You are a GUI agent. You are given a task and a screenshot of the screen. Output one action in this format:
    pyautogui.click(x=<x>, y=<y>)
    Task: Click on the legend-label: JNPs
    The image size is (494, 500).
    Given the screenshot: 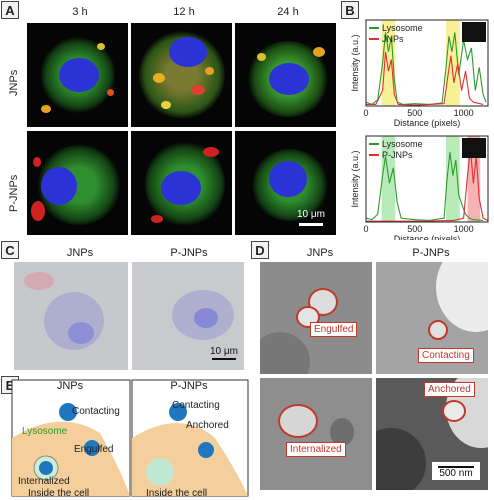 What is the action you would take?
    pyautogui.click(x=393, y=39)
    